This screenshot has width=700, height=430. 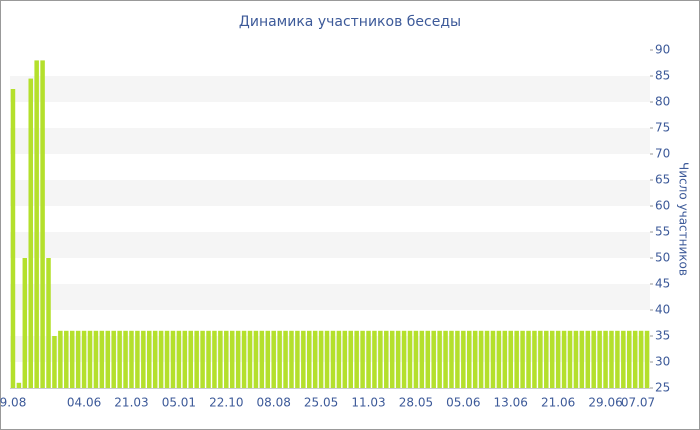 I want to click on x-tick-label: 28.05, so click(x=416, y=403).